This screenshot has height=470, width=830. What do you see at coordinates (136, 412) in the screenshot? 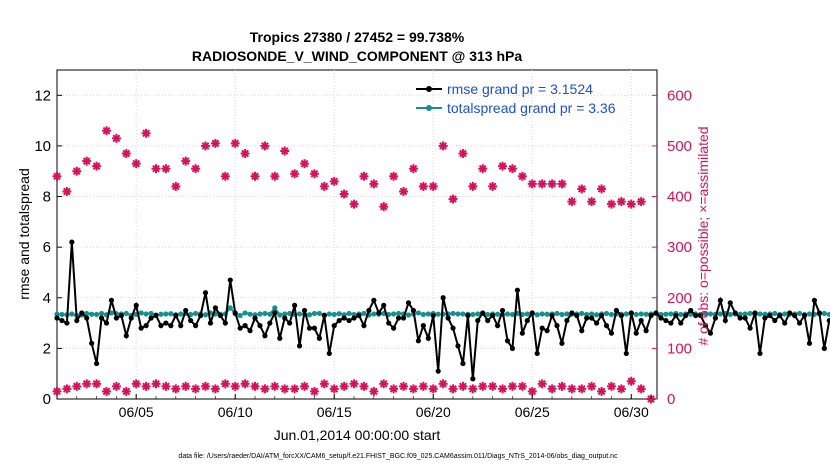
I see `x-tick-label: 06/05` at bounding box center [136, 412].